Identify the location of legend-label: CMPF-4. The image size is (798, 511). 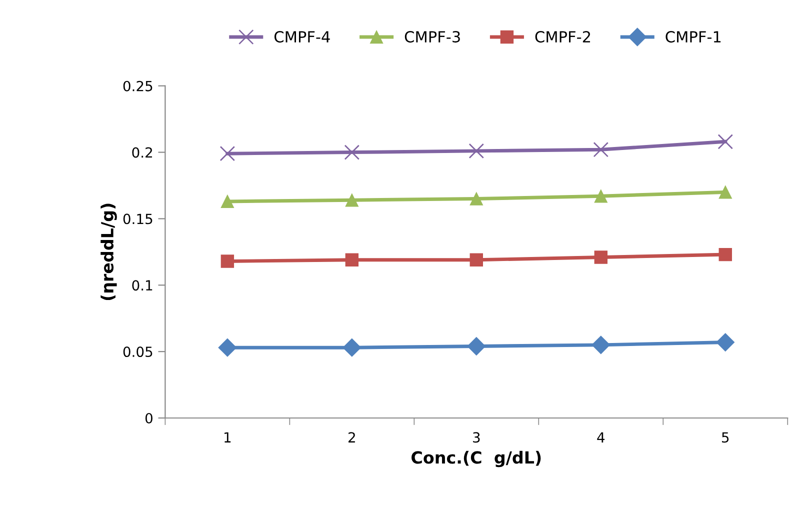
(302, 37).